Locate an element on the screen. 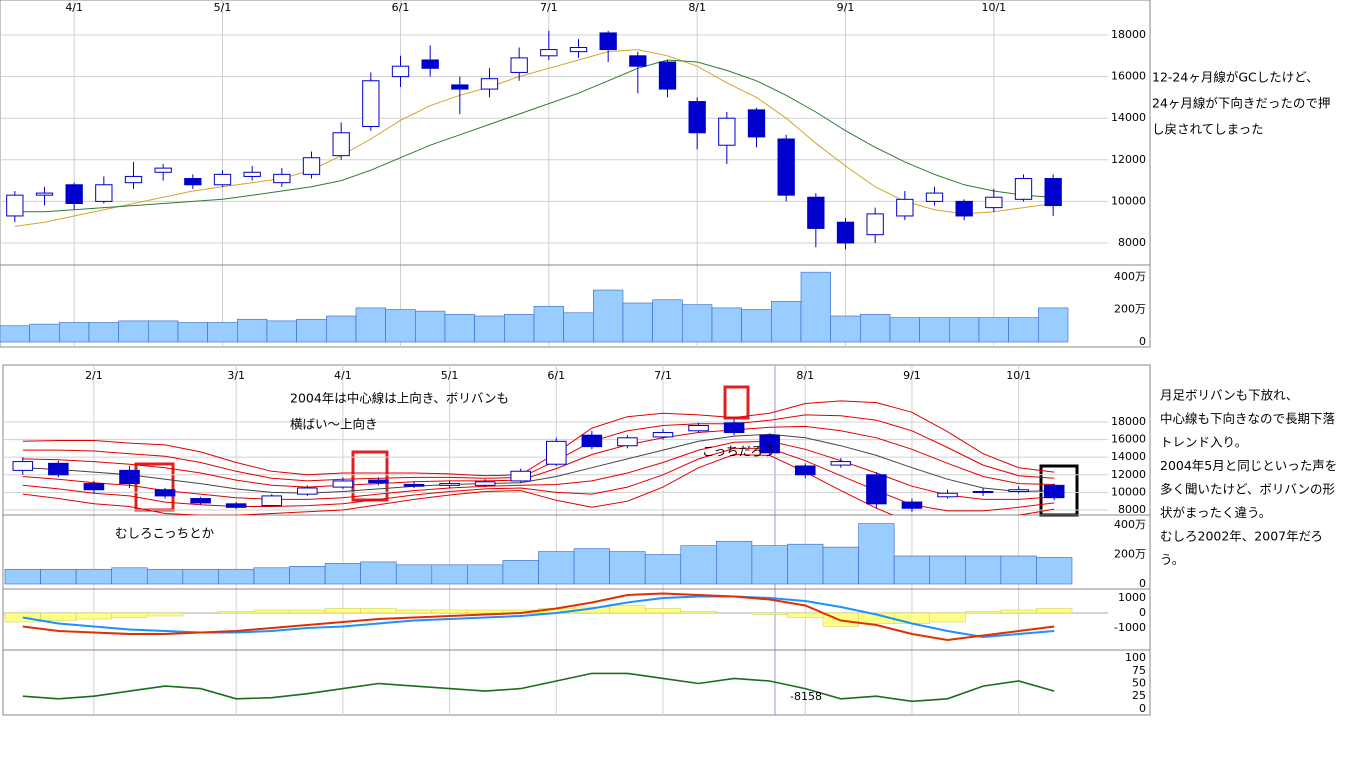 The height and width of the screenshot is (768, 1366). x-tick-label: 3/1 is located at coordinates (236, 375).